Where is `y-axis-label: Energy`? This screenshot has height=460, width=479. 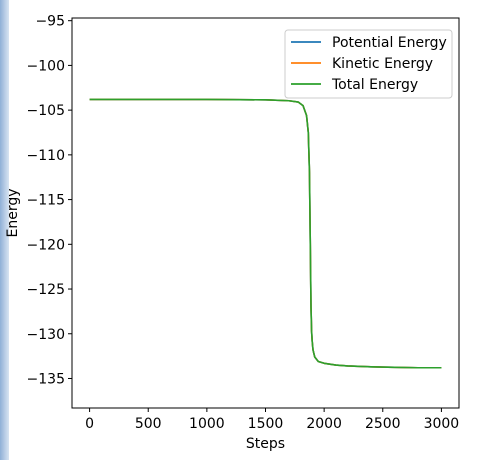
y-axis-label: Energy is located at coordinates (13, 212).